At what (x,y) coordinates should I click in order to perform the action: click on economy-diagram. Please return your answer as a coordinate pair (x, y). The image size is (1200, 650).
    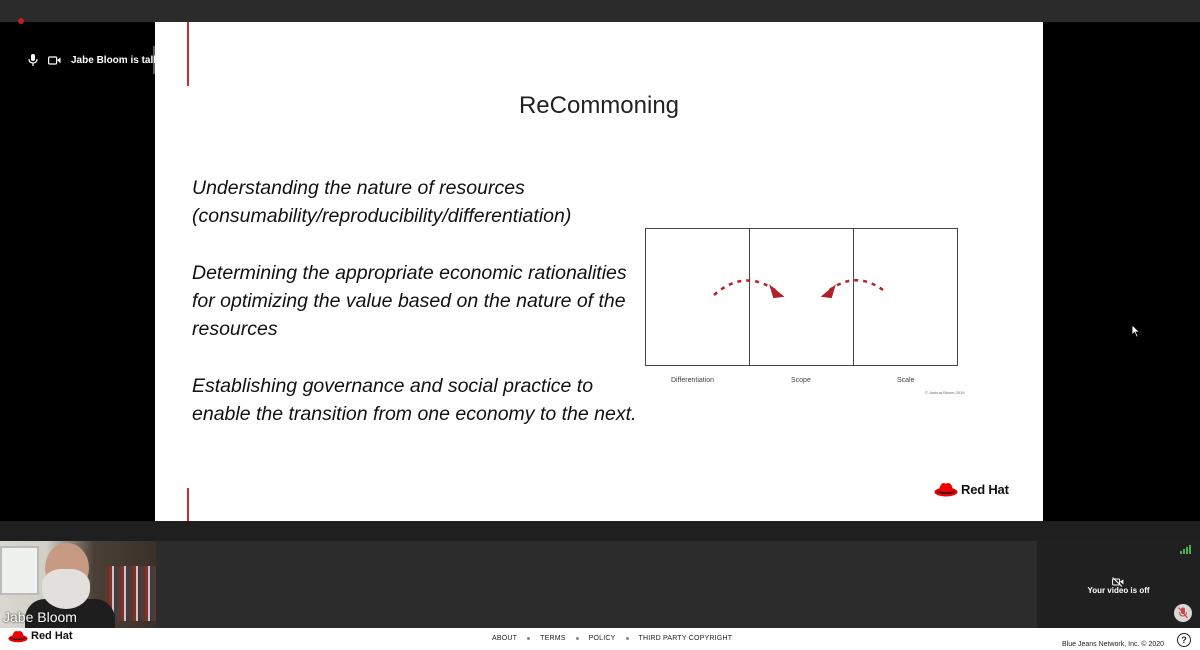
    Looking at the image, I should click on (801, 297).